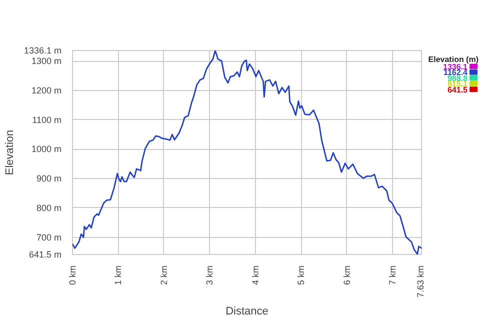 The image size is (480, 320). What do you see at coordinates (301, 275) in the screenshot?
I see `x-tick-label: 5 km` at bounding box center [301, 275].